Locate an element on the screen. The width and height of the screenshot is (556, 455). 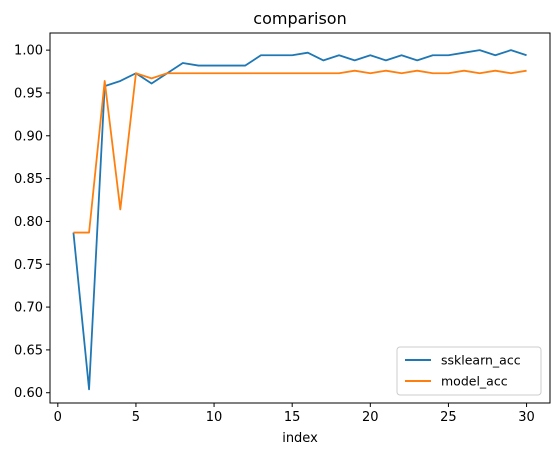
y-tick-label: 0.60 is located at coordinates (28, 393).